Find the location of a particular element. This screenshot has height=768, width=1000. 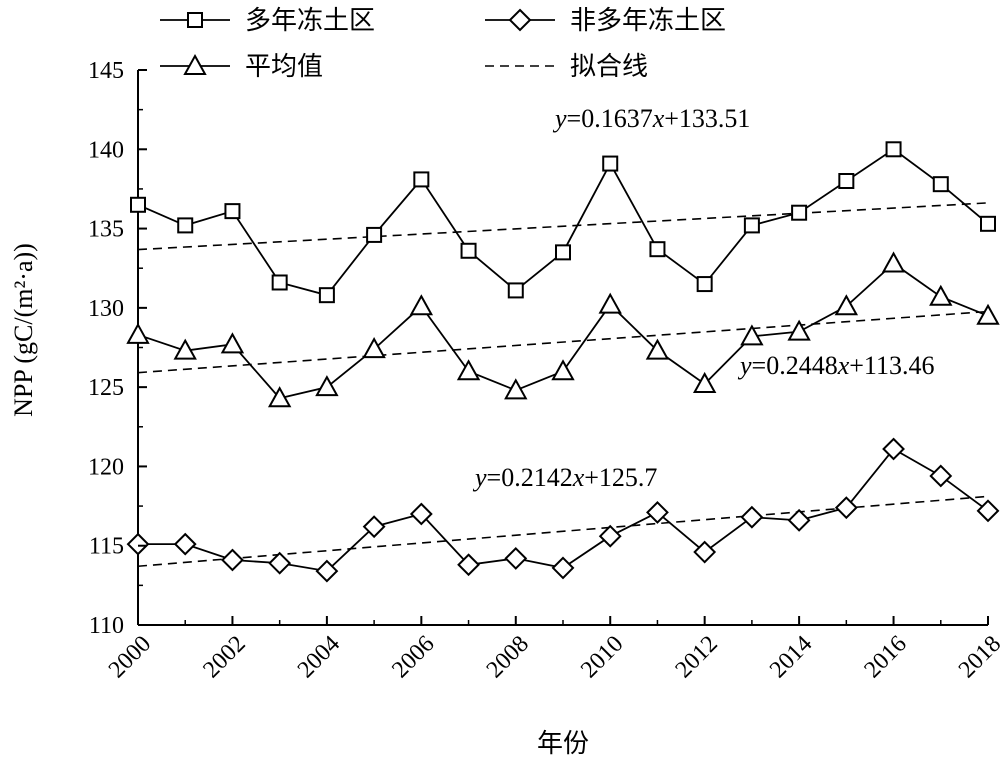

x-tick-label: 2014 is located at coordinates (791, 657).